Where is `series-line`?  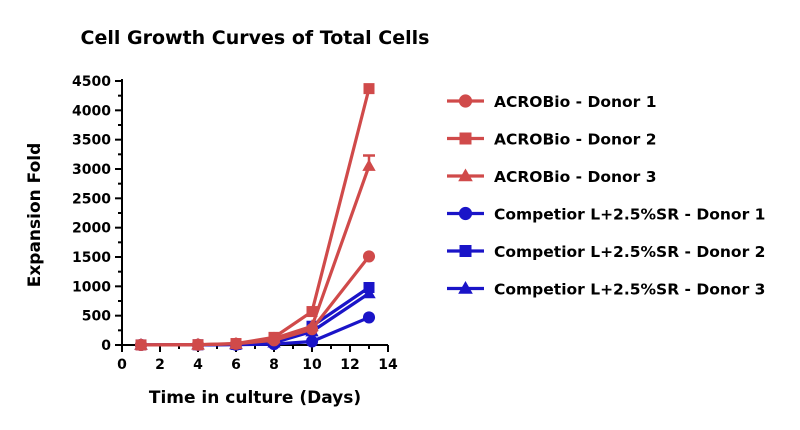
series-line is located at coordinates (255, 256).